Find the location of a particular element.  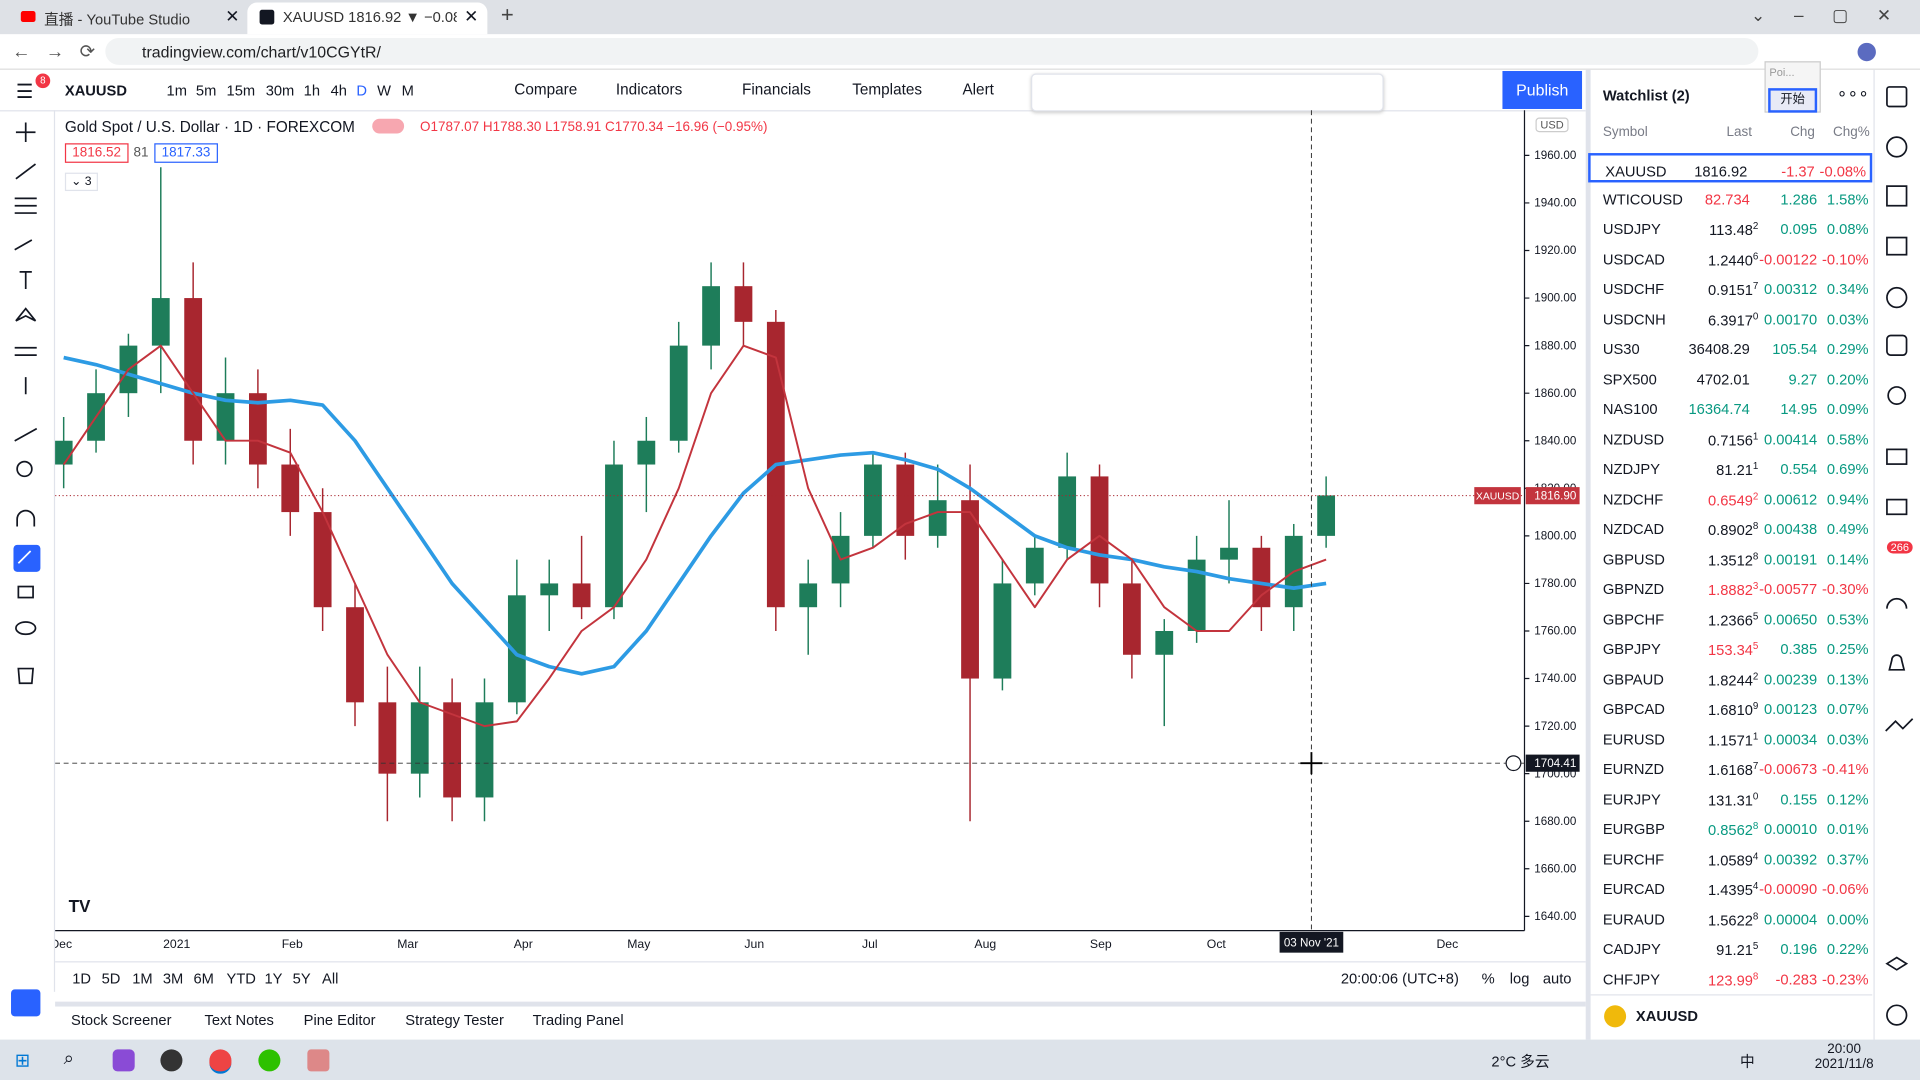

watchlist-row: EURAUD 1.56228 0.00004 0.00% is located at coordinates (1730, 917).